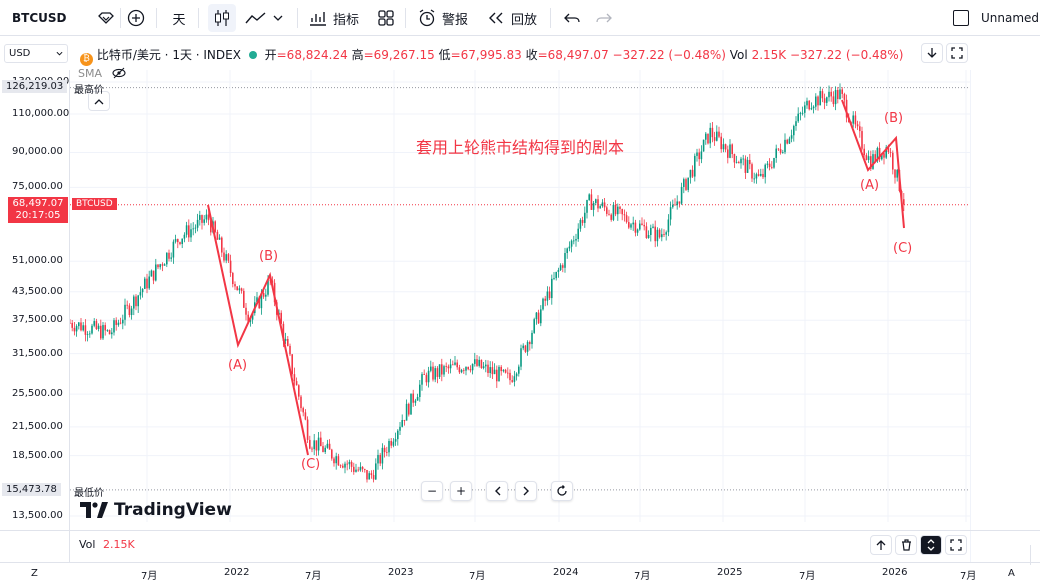  Describe the element at coordinates (562, 491) in the screenshot. I see `reset-chart-button` at that location.